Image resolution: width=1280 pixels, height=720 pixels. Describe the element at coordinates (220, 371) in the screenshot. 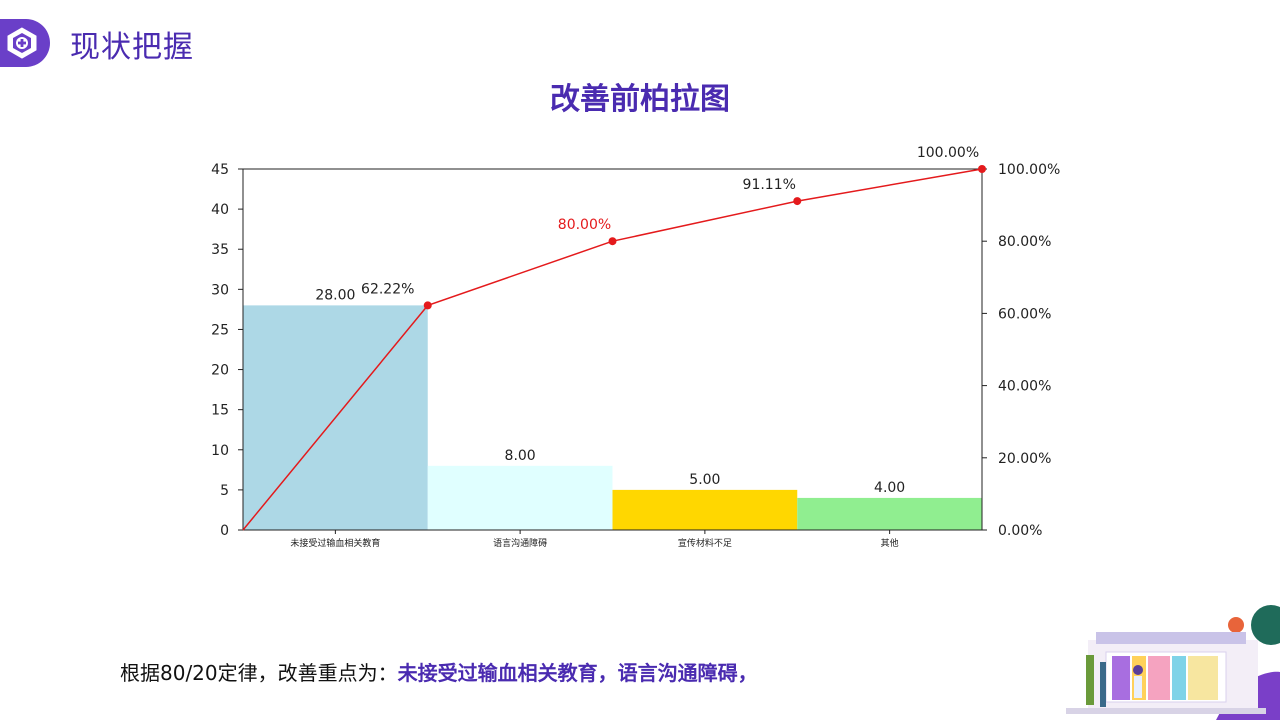

I see `y-tick-label: 20` at that location.